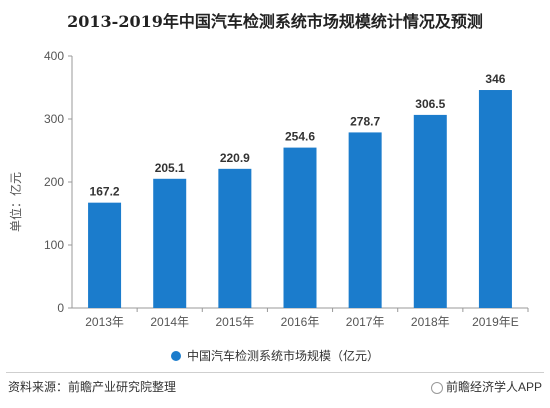 The width and height of the screenshot is (550, 408). I want to click on x-tick-label: 2019年E, so click(495, 322).